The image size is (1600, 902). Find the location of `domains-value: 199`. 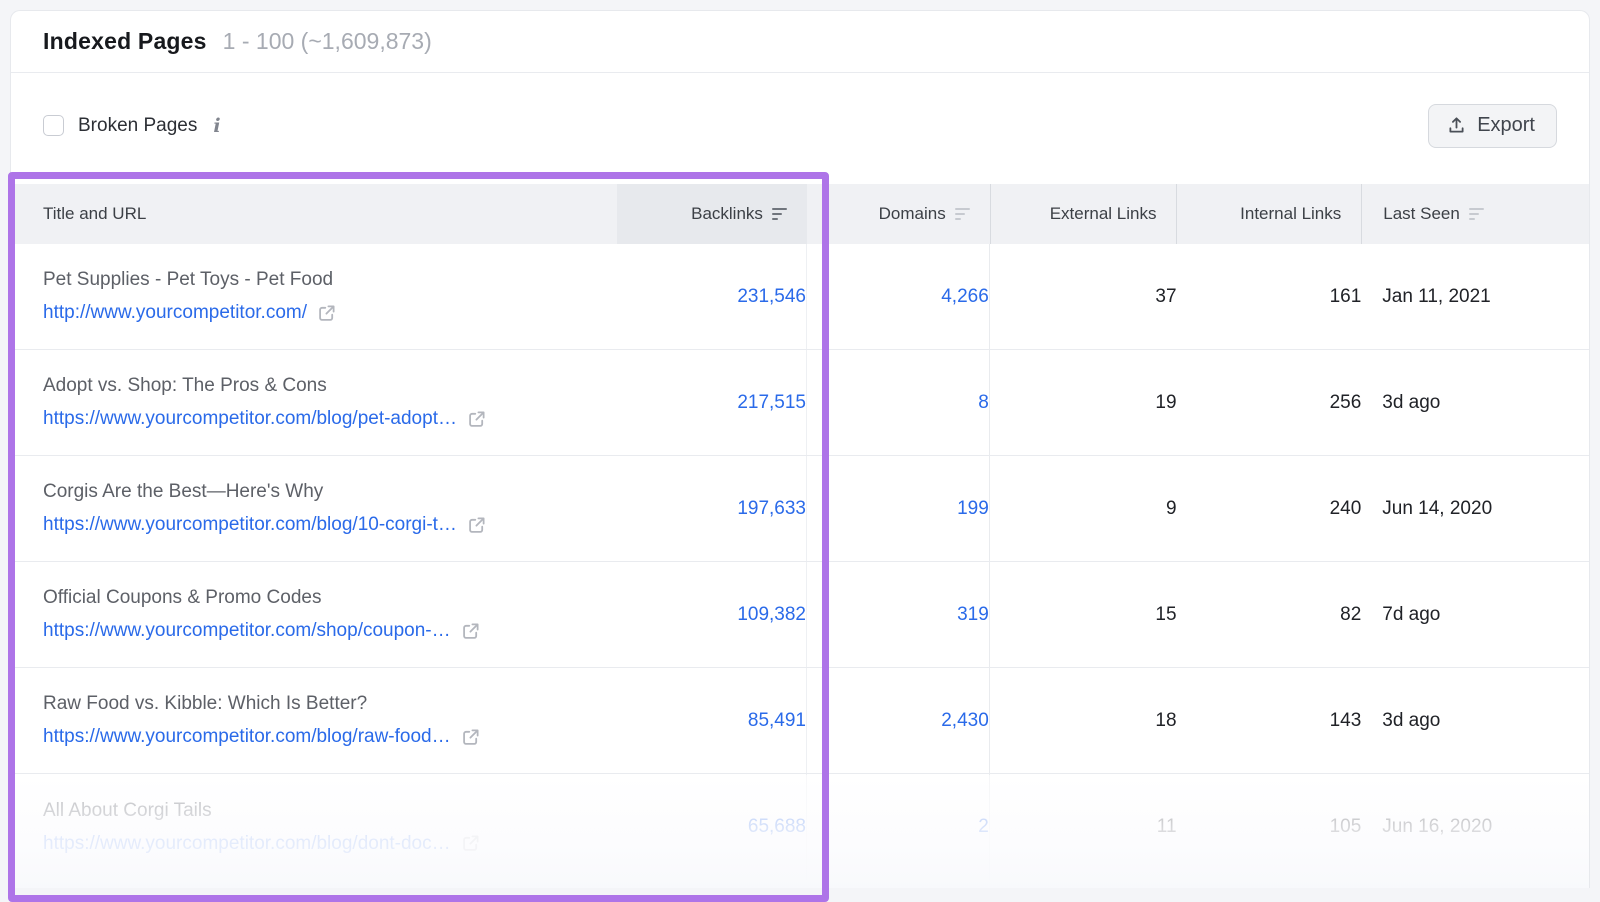

domains-value: 199 is located at coordinates (898, 508).